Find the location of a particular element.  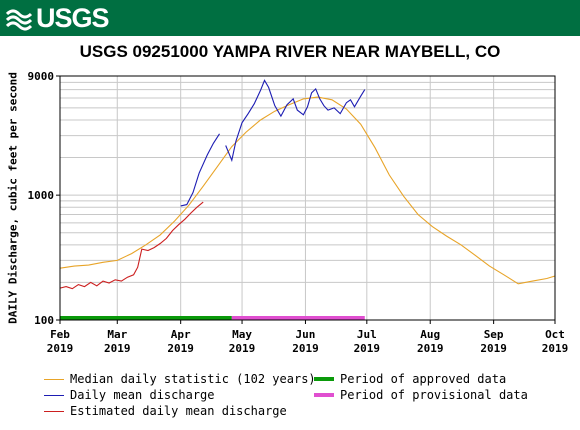

usgs-logo-text: USGS is located at coordinates (73, 17).